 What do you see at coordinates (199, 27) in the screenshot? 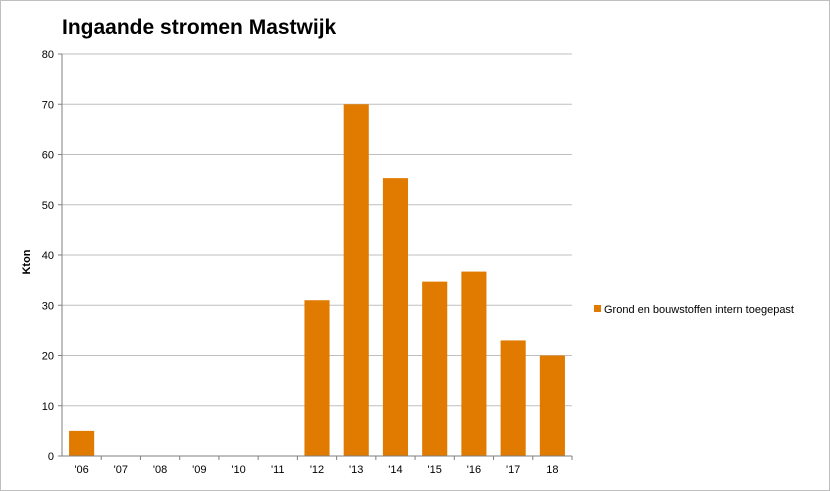
I see `chart-title: Ingaande stromen Mastwijk` at bounding box center [199, 27].